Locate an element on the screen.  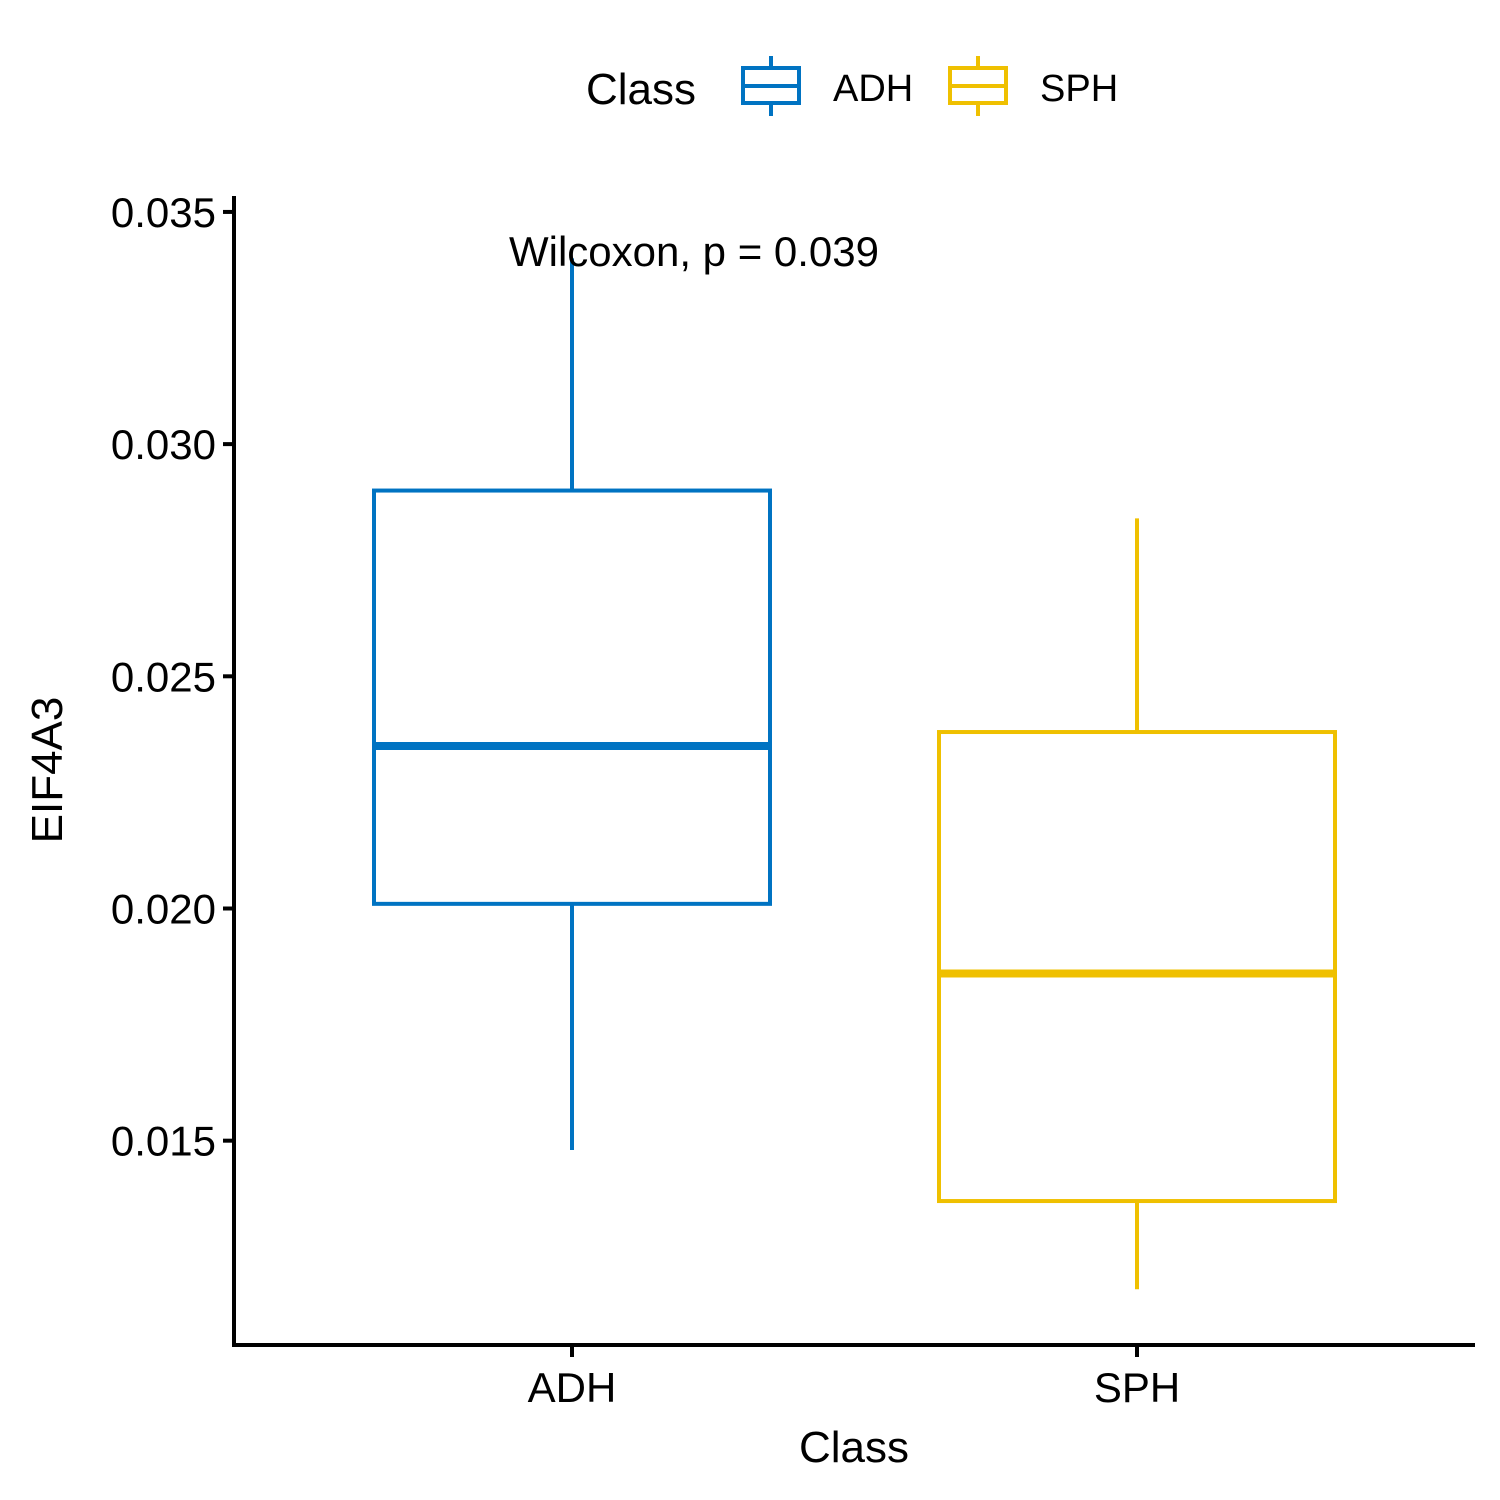
legend: Class ADH SPH is located at coordinates (852, 86).